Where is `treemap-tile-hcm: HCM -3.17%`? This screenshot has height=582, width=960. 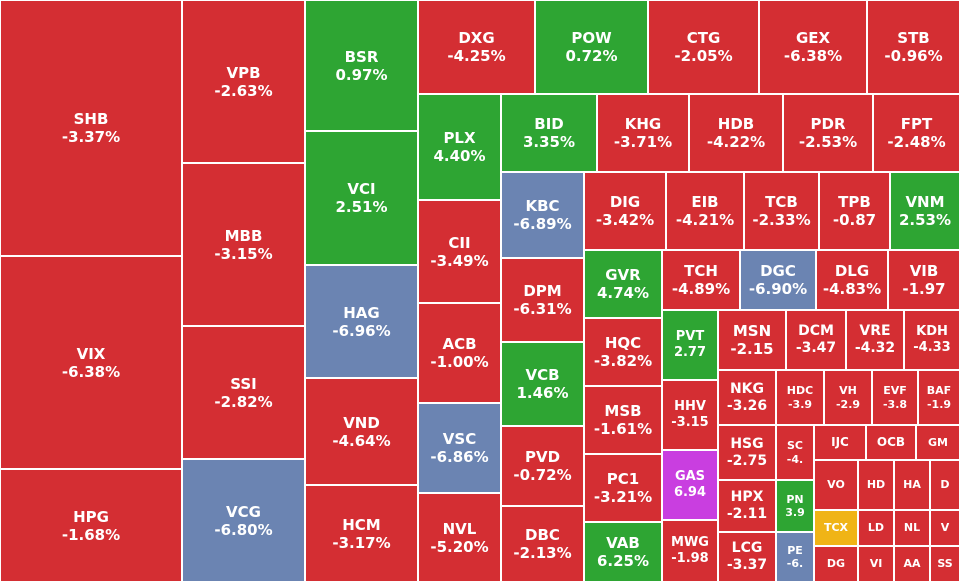
treemap-tile-hcm: HCM -3.17% is located at coordinates (361, 533).